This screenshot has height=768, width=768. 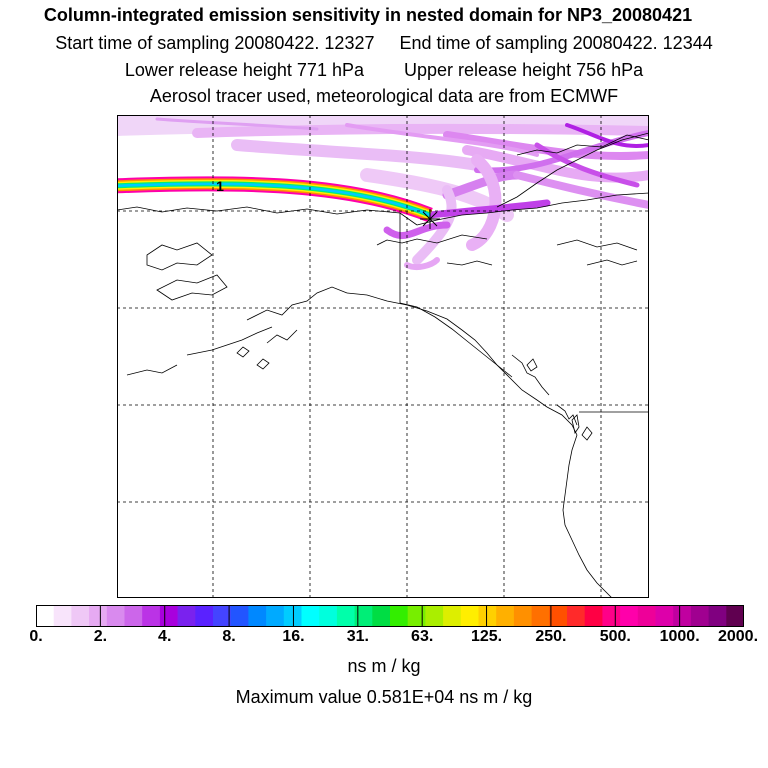 What do you see at coordinates (244, 70) in the screenshot?
I see `lower-release-height: Lower release height 771 hPa` at bounding box center [244, 70].